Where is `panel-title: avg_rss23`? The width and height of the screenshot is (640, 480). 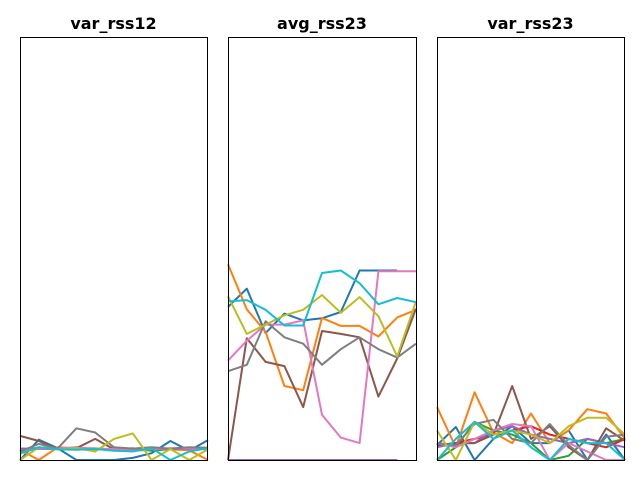 panel-title: avg_rss23 is located at coordinates (322, 23).